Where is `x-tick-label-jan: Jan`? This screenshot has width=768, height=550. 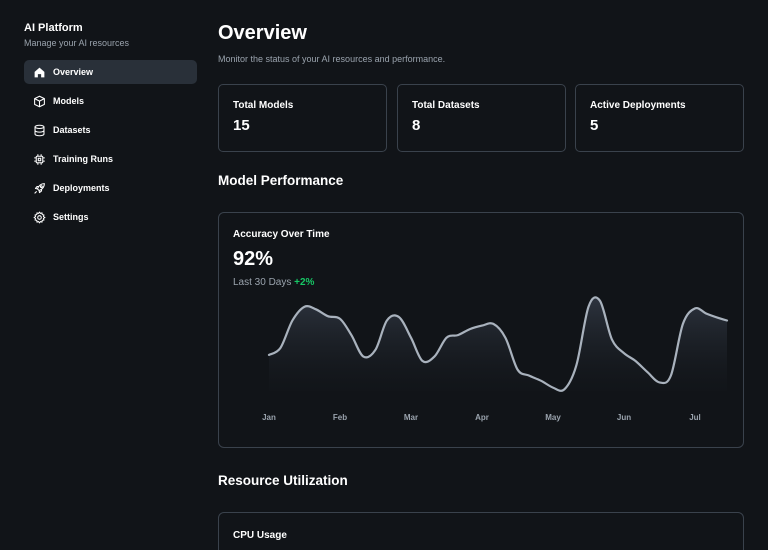 x-tick-label-jan: Jan is located at coordinates (269, 417).